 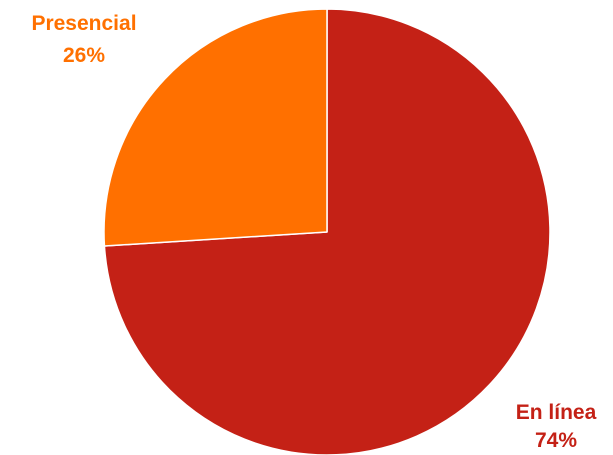 What do you see at coordinates (83, 23) in the screenshot?
I see `slice-label-presencial-name: Presencial` at bounding box center [83, 23].